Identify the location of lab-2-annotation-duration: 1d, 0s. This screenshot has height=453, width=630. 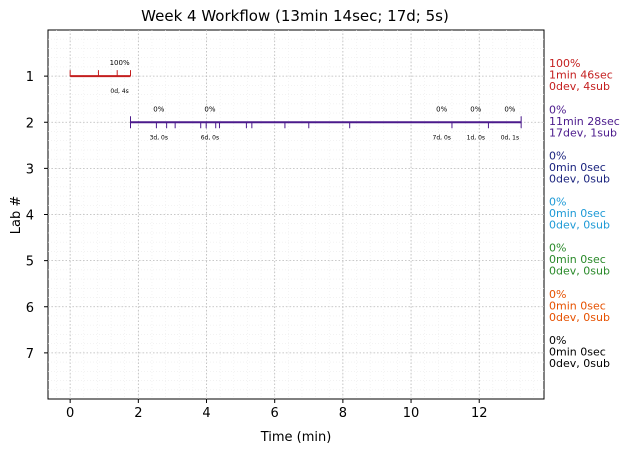
(476, 137).